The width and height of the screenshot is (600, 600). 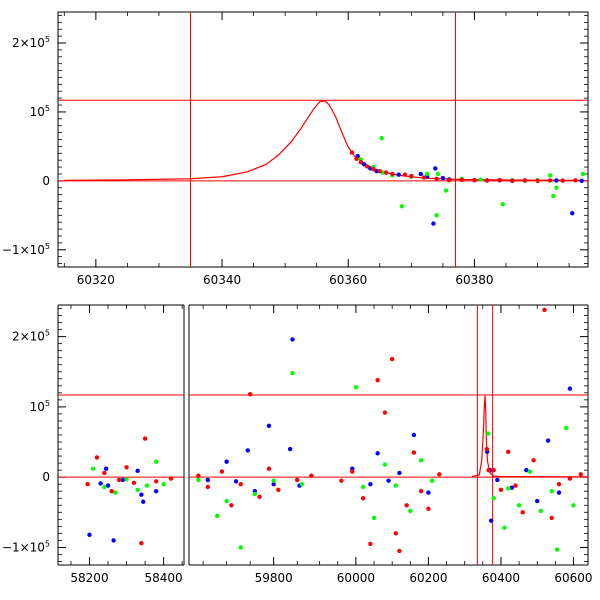 What do you see at coordinates (573, 578) in the screenshot?
I see `x-tick-label: 60600` at bounding box center [573, 578].